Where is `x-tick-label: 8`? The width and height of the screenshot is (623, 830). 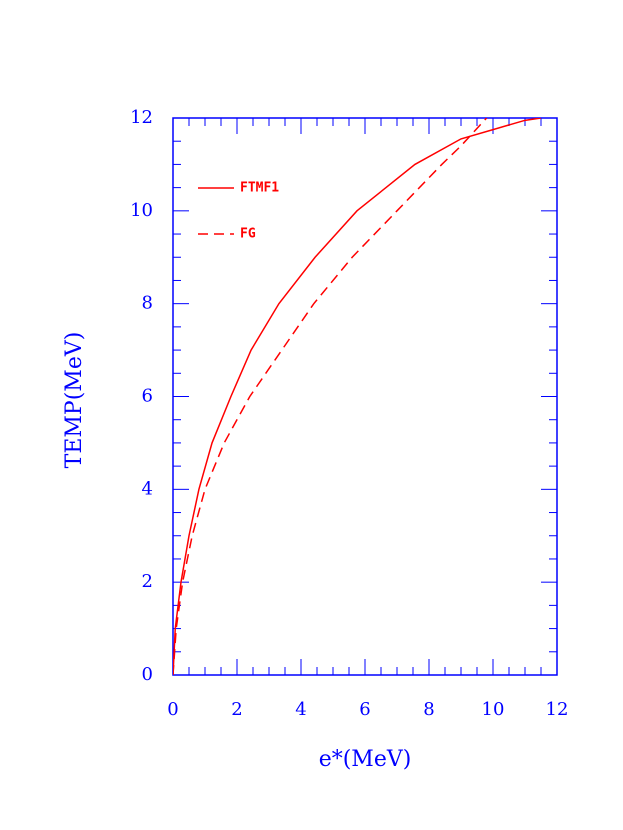 x-tick-label: 8 is located at coordinates (428, 709).